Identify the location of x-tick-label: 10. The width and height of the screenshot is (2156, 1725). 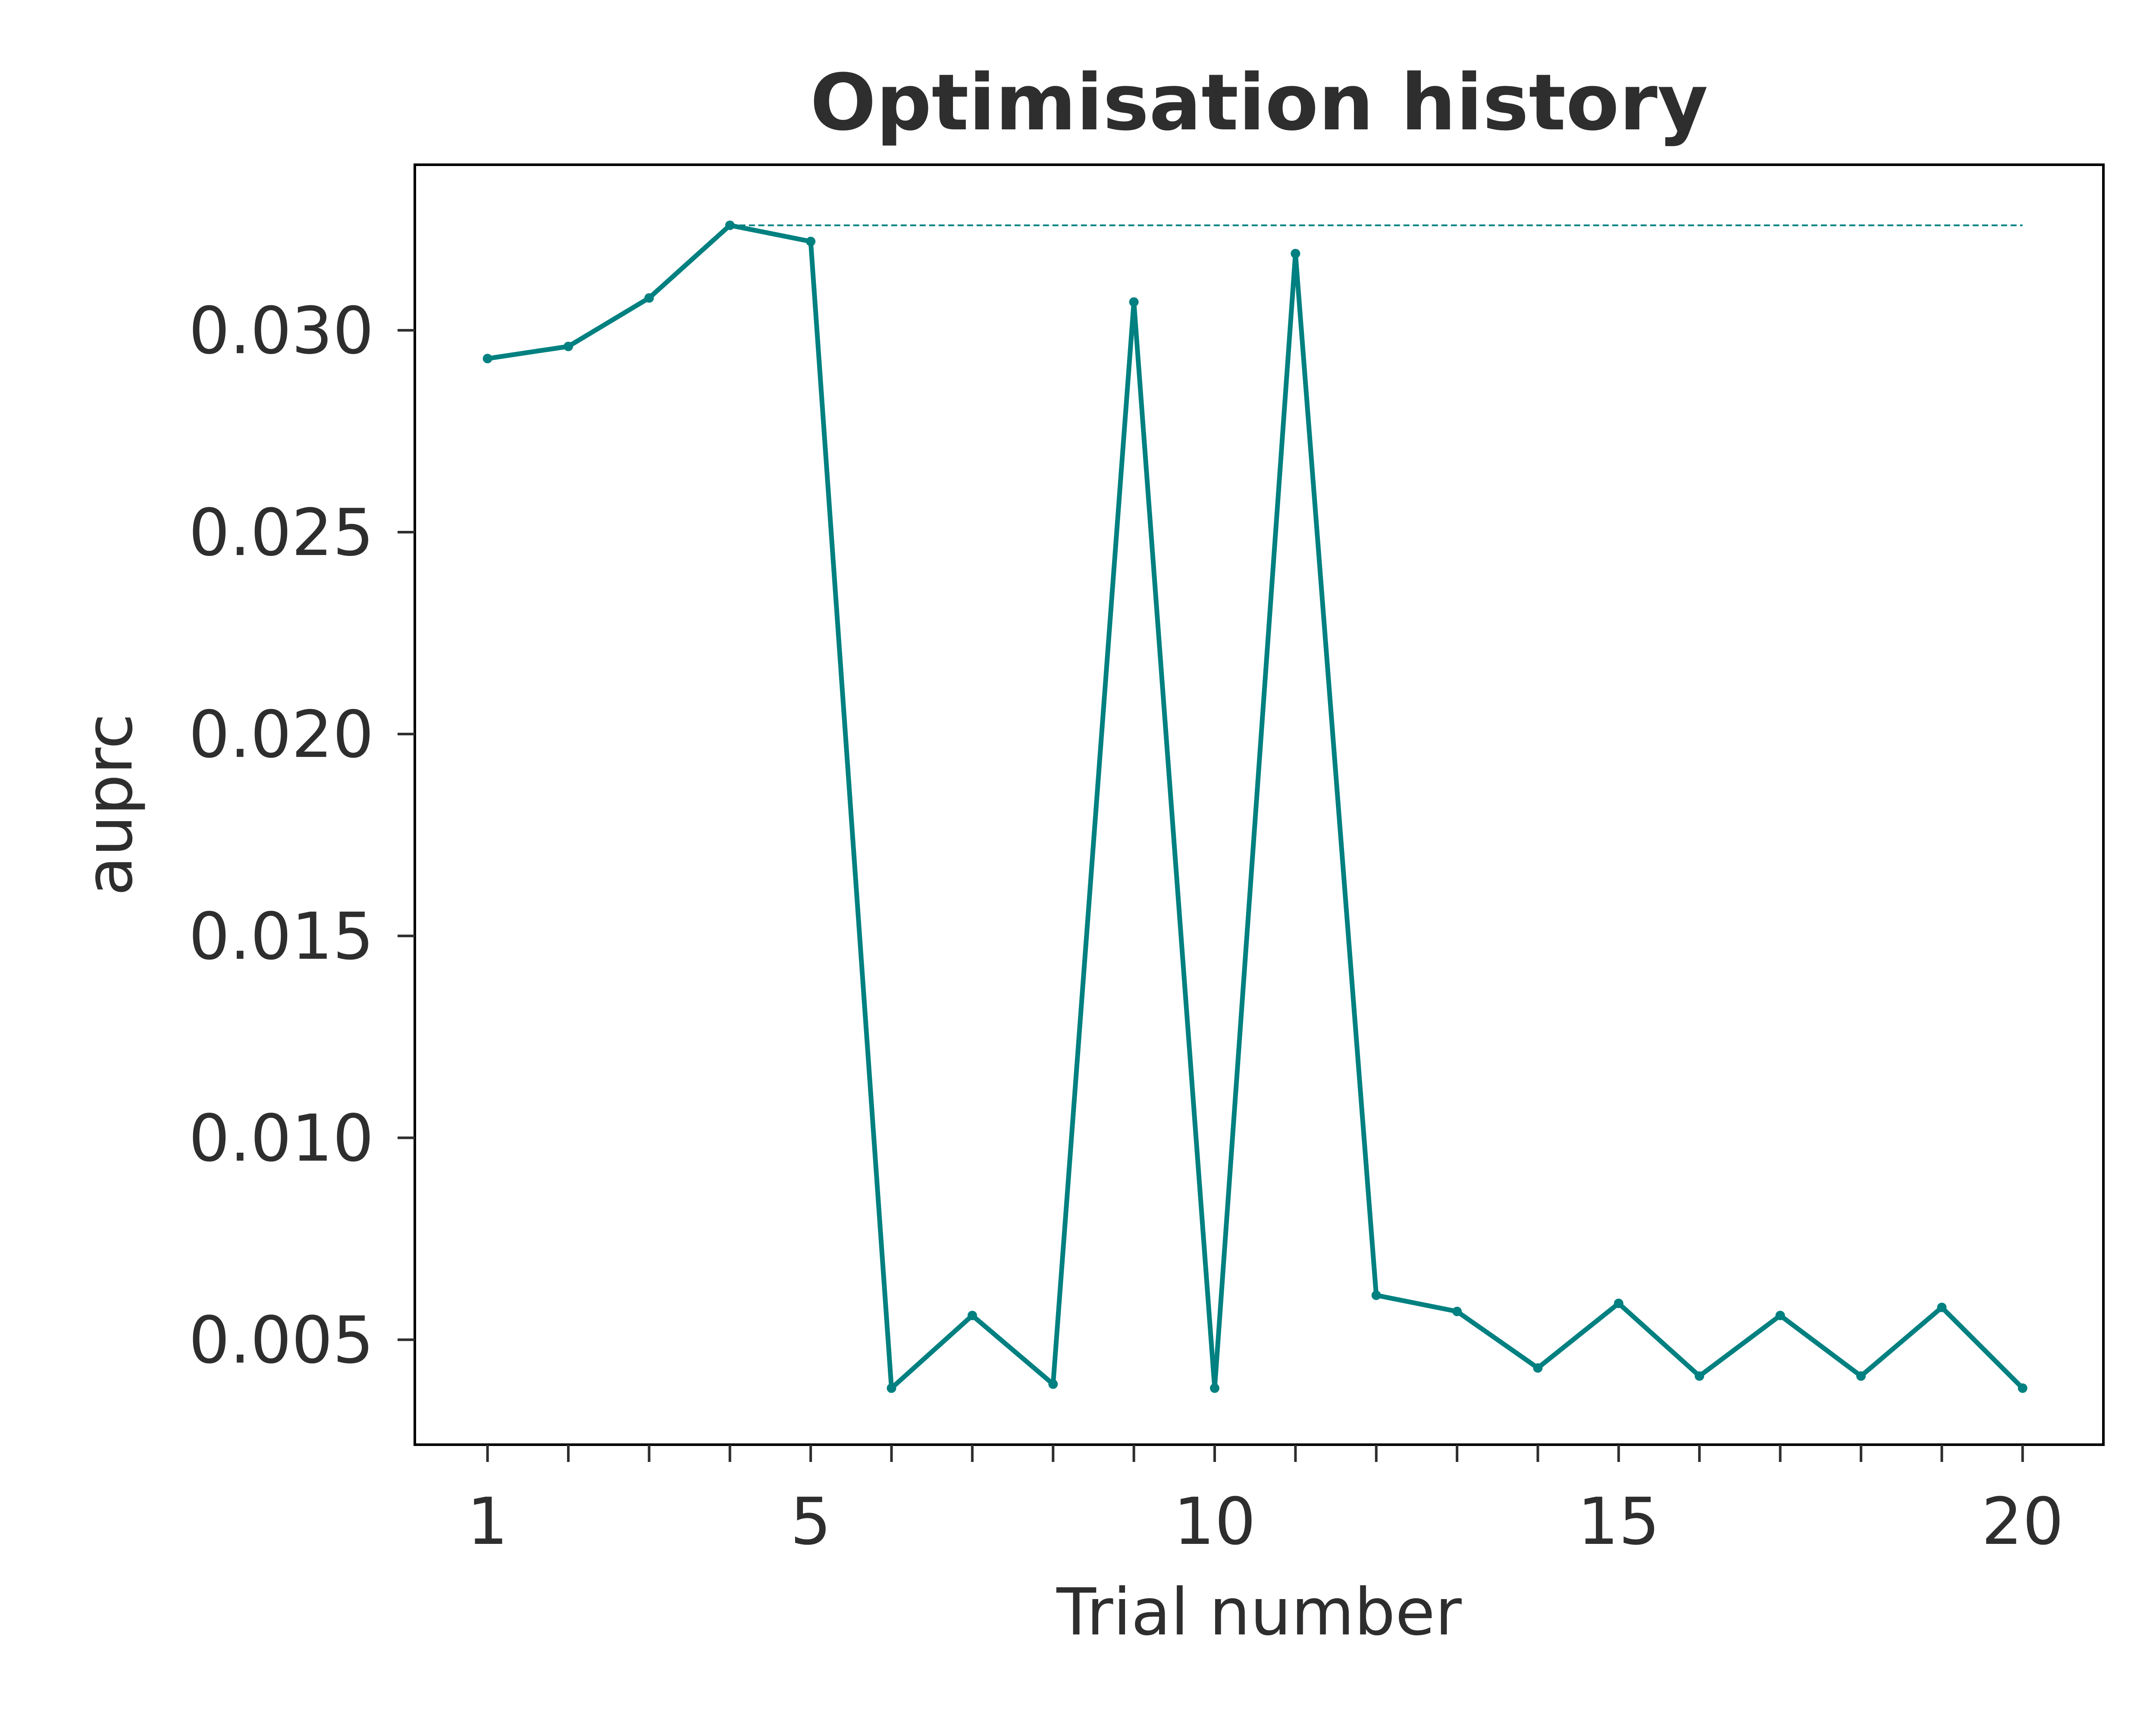
(1215, 1521).